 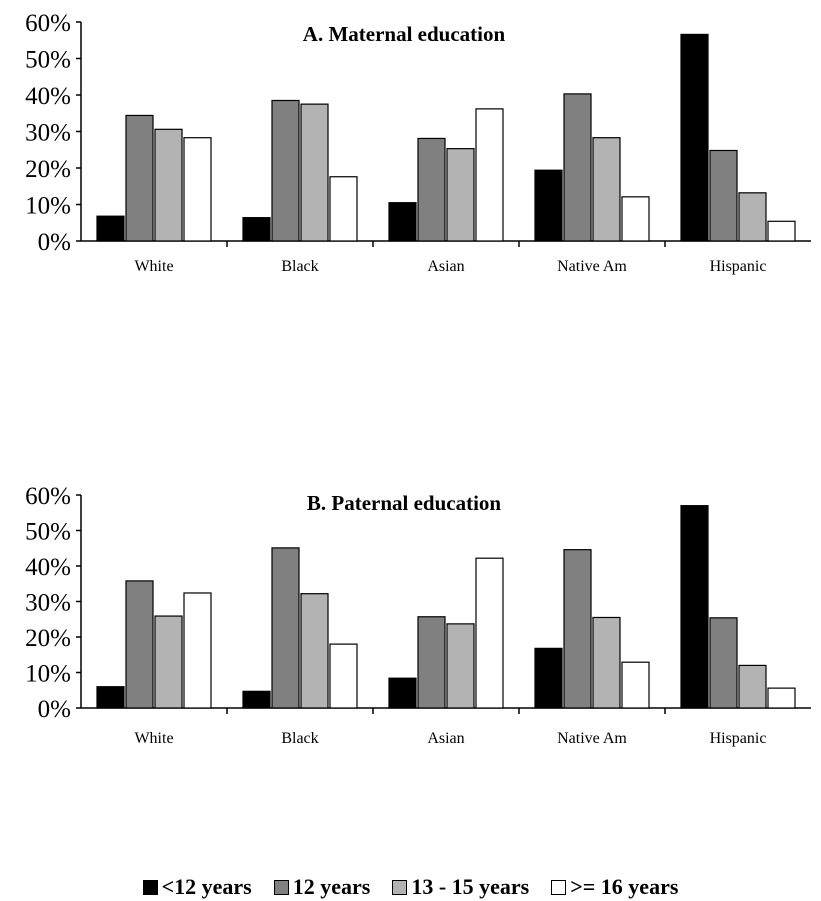 I want to click on chart-a-bar-asian-16plus, so click(x=489, y=175).